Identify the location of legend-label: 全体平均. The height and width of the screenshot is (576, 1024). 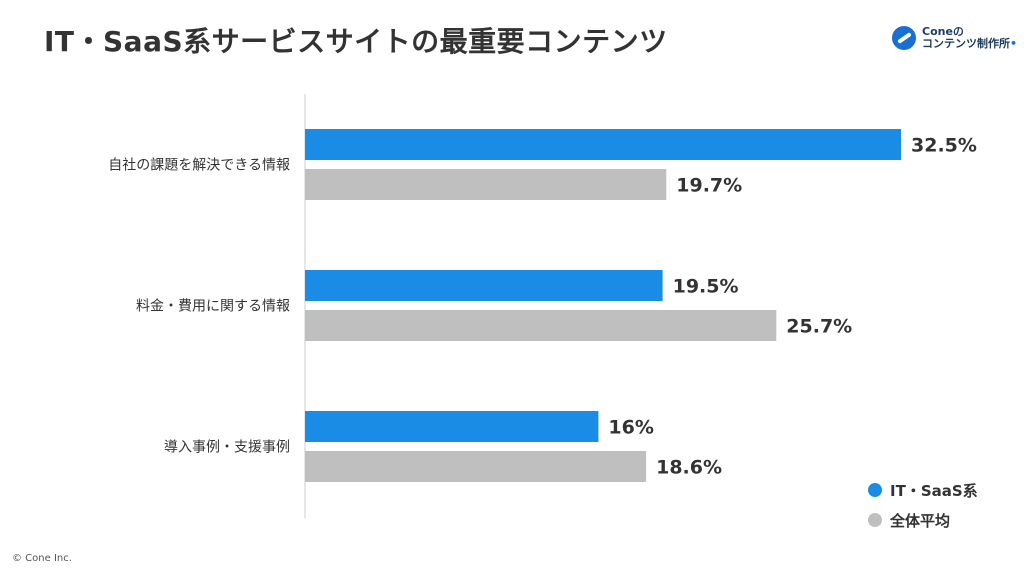
(919, 521).